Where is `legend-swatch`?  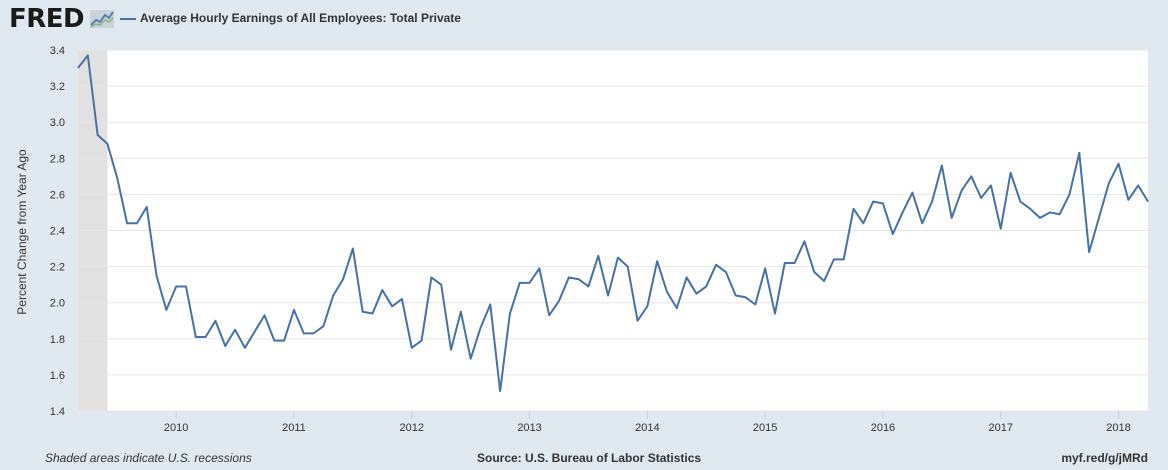
legend-swatch is located at coordinates (128, 19).